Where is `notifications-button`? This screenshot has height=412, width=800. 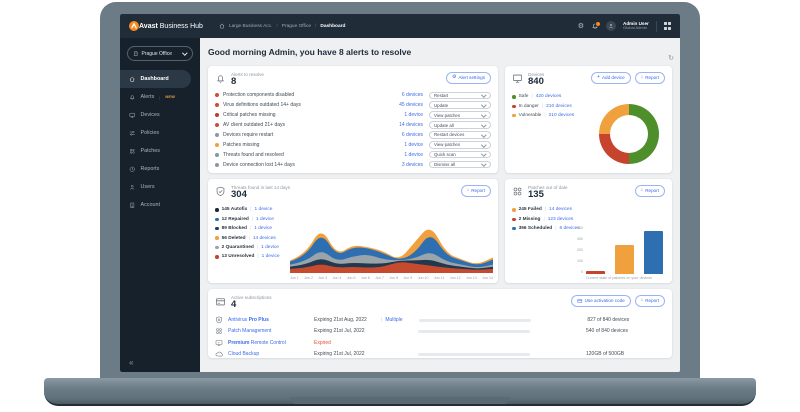
notifications-button is located at coordinates (596, 25).